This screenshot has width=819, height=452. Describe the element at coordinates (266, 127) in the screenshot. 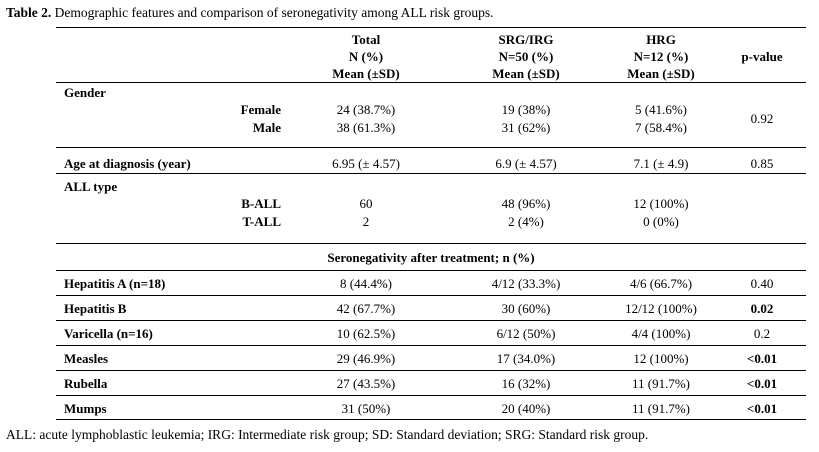

I see `male-label: Male` at that location.